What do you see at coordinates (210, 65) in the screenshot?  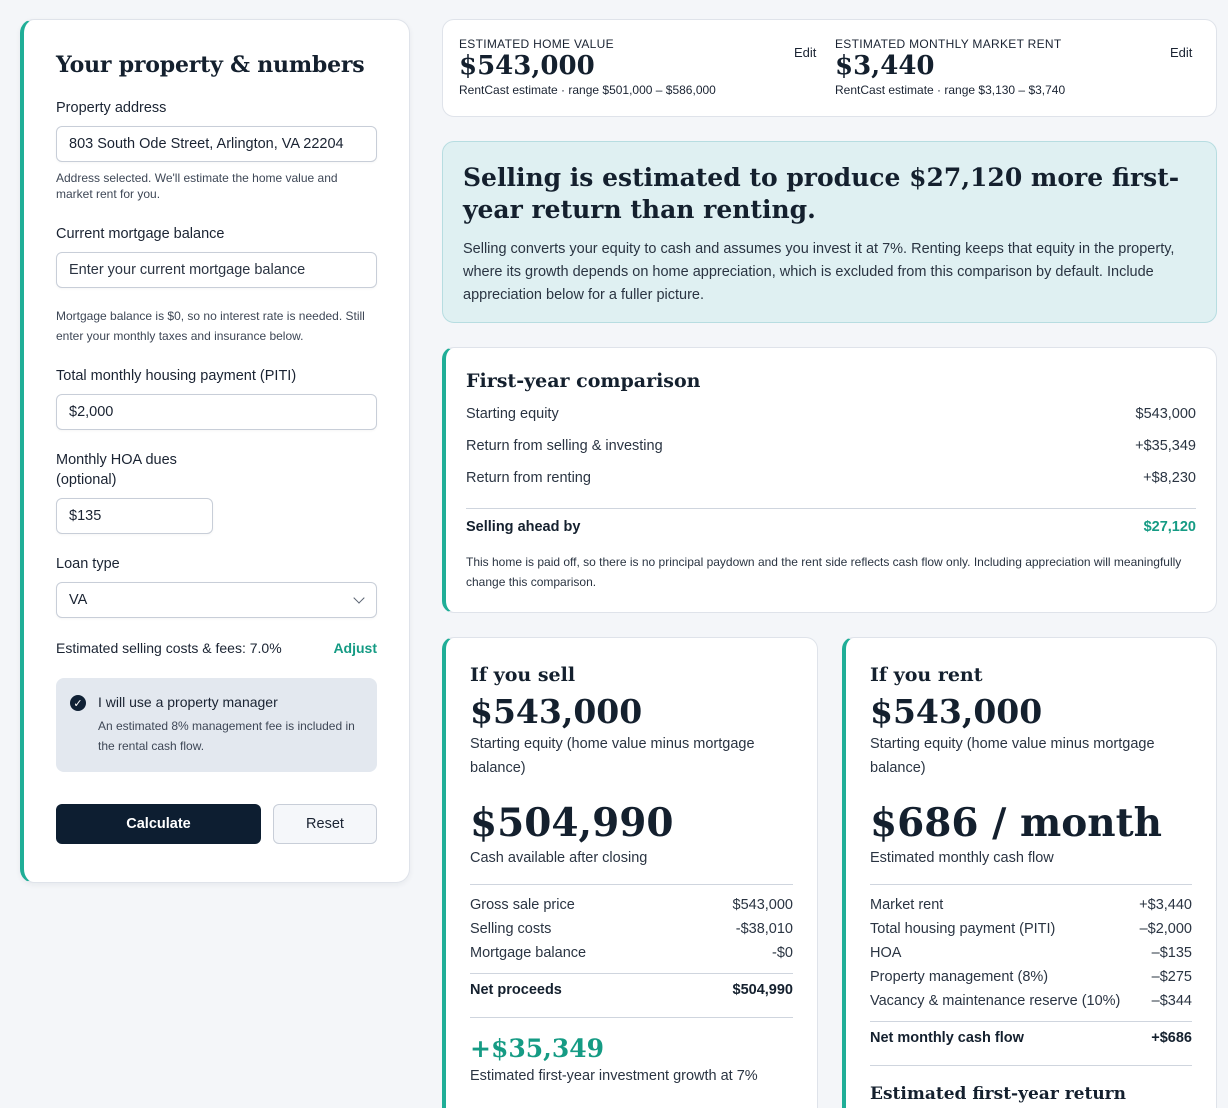 I see `form-title: Your property & numbers` at bounding box center [210, 65].